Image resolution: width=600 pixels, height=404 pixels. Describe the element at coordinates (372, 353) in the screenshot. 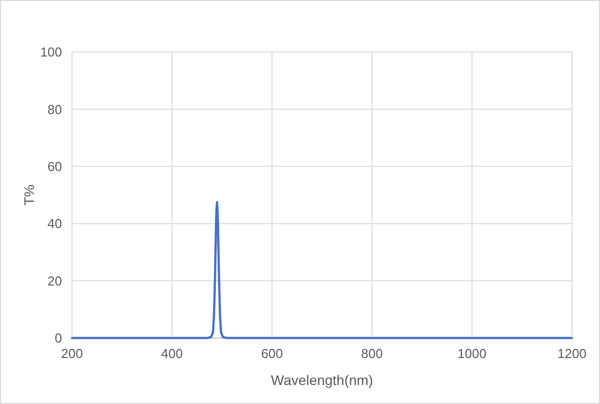

I see `x-tick-label: 800` at that location.